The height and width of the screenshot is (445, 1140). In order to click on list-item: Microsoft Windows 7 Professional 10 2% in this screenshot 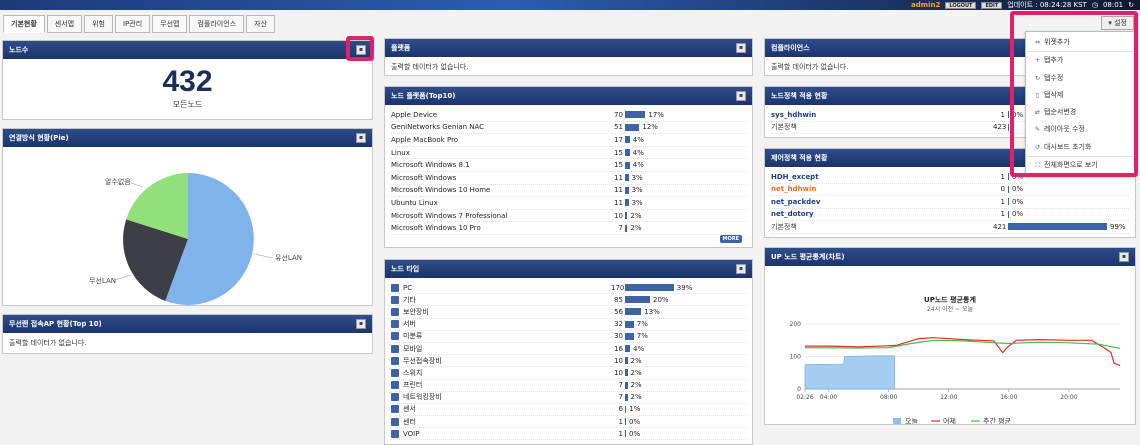, I will do `click(568, 216)`.